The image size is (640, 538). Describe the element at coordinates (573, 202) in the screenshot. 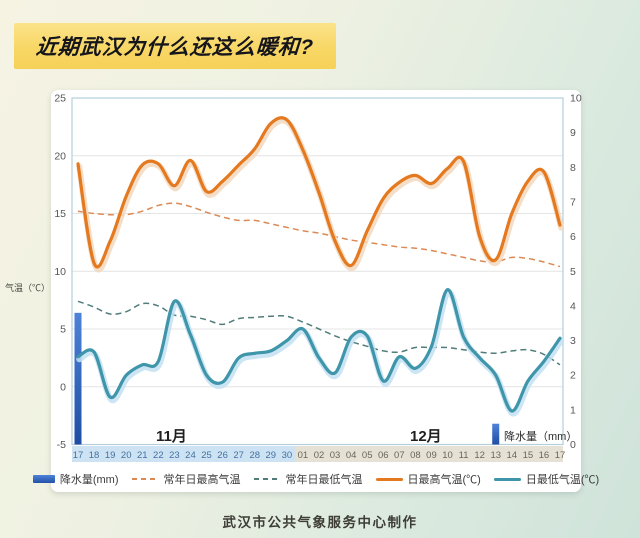

I see `svg-text: 7` at that location.